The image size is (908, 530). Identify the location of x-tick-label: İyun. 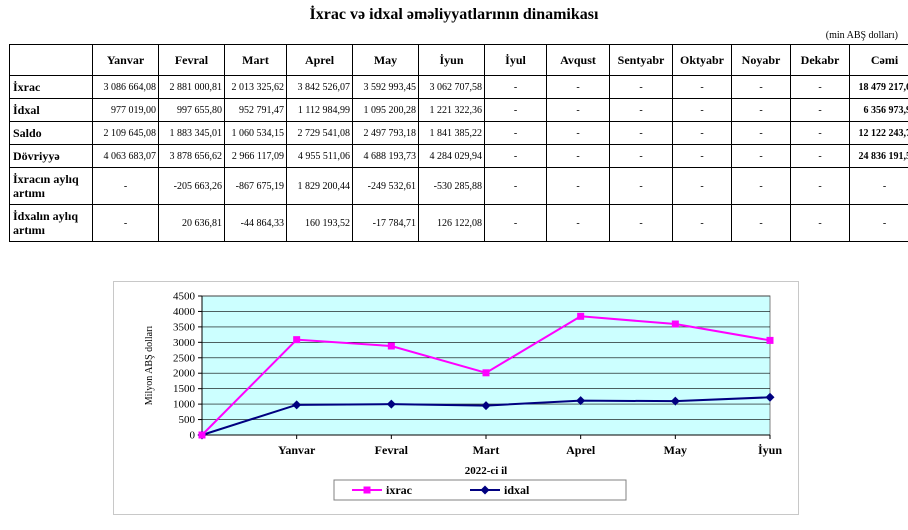
(770, 450).